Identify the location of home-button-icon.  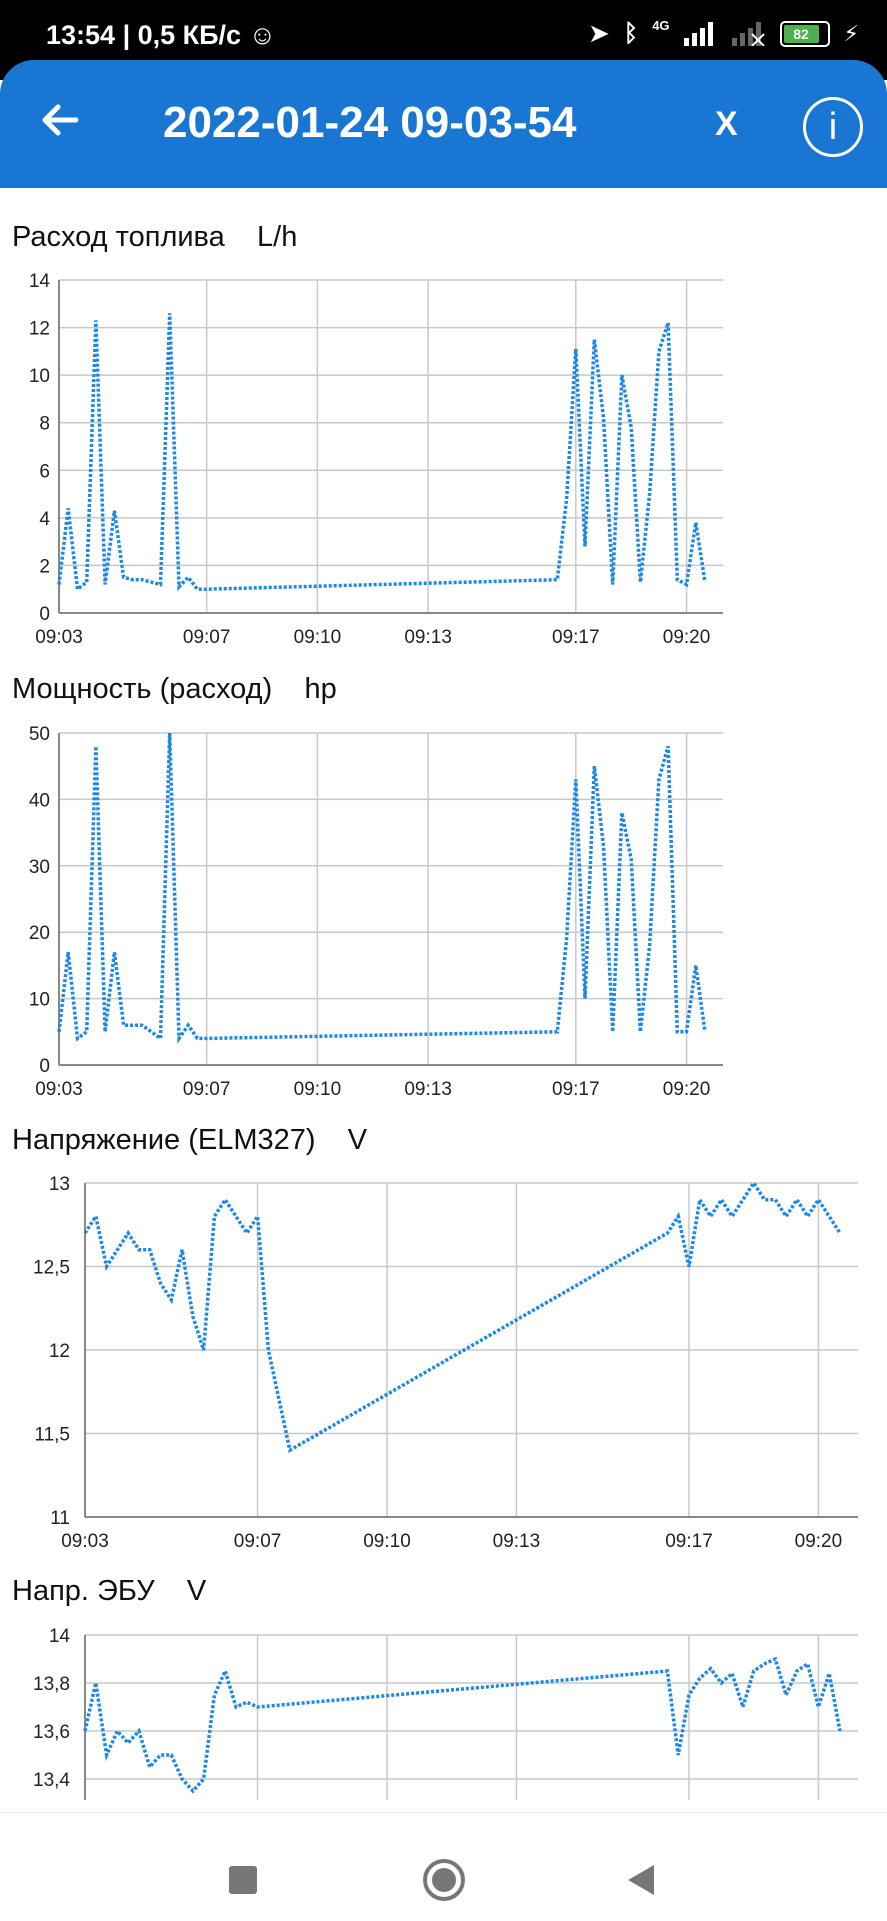
(444, 1880).